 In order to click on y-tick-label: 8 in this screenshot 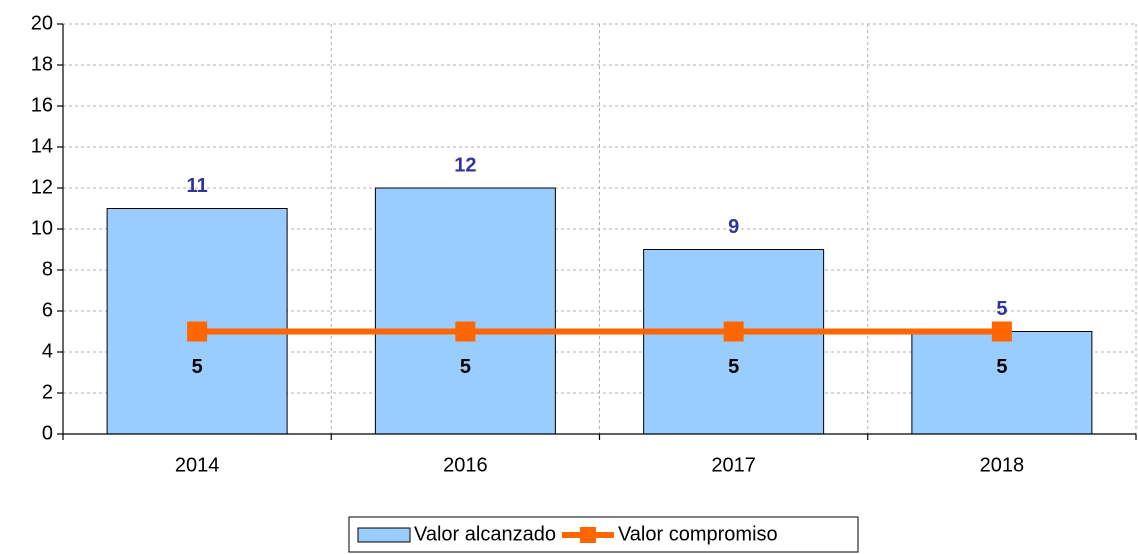, I will do `click(47, 269)`.